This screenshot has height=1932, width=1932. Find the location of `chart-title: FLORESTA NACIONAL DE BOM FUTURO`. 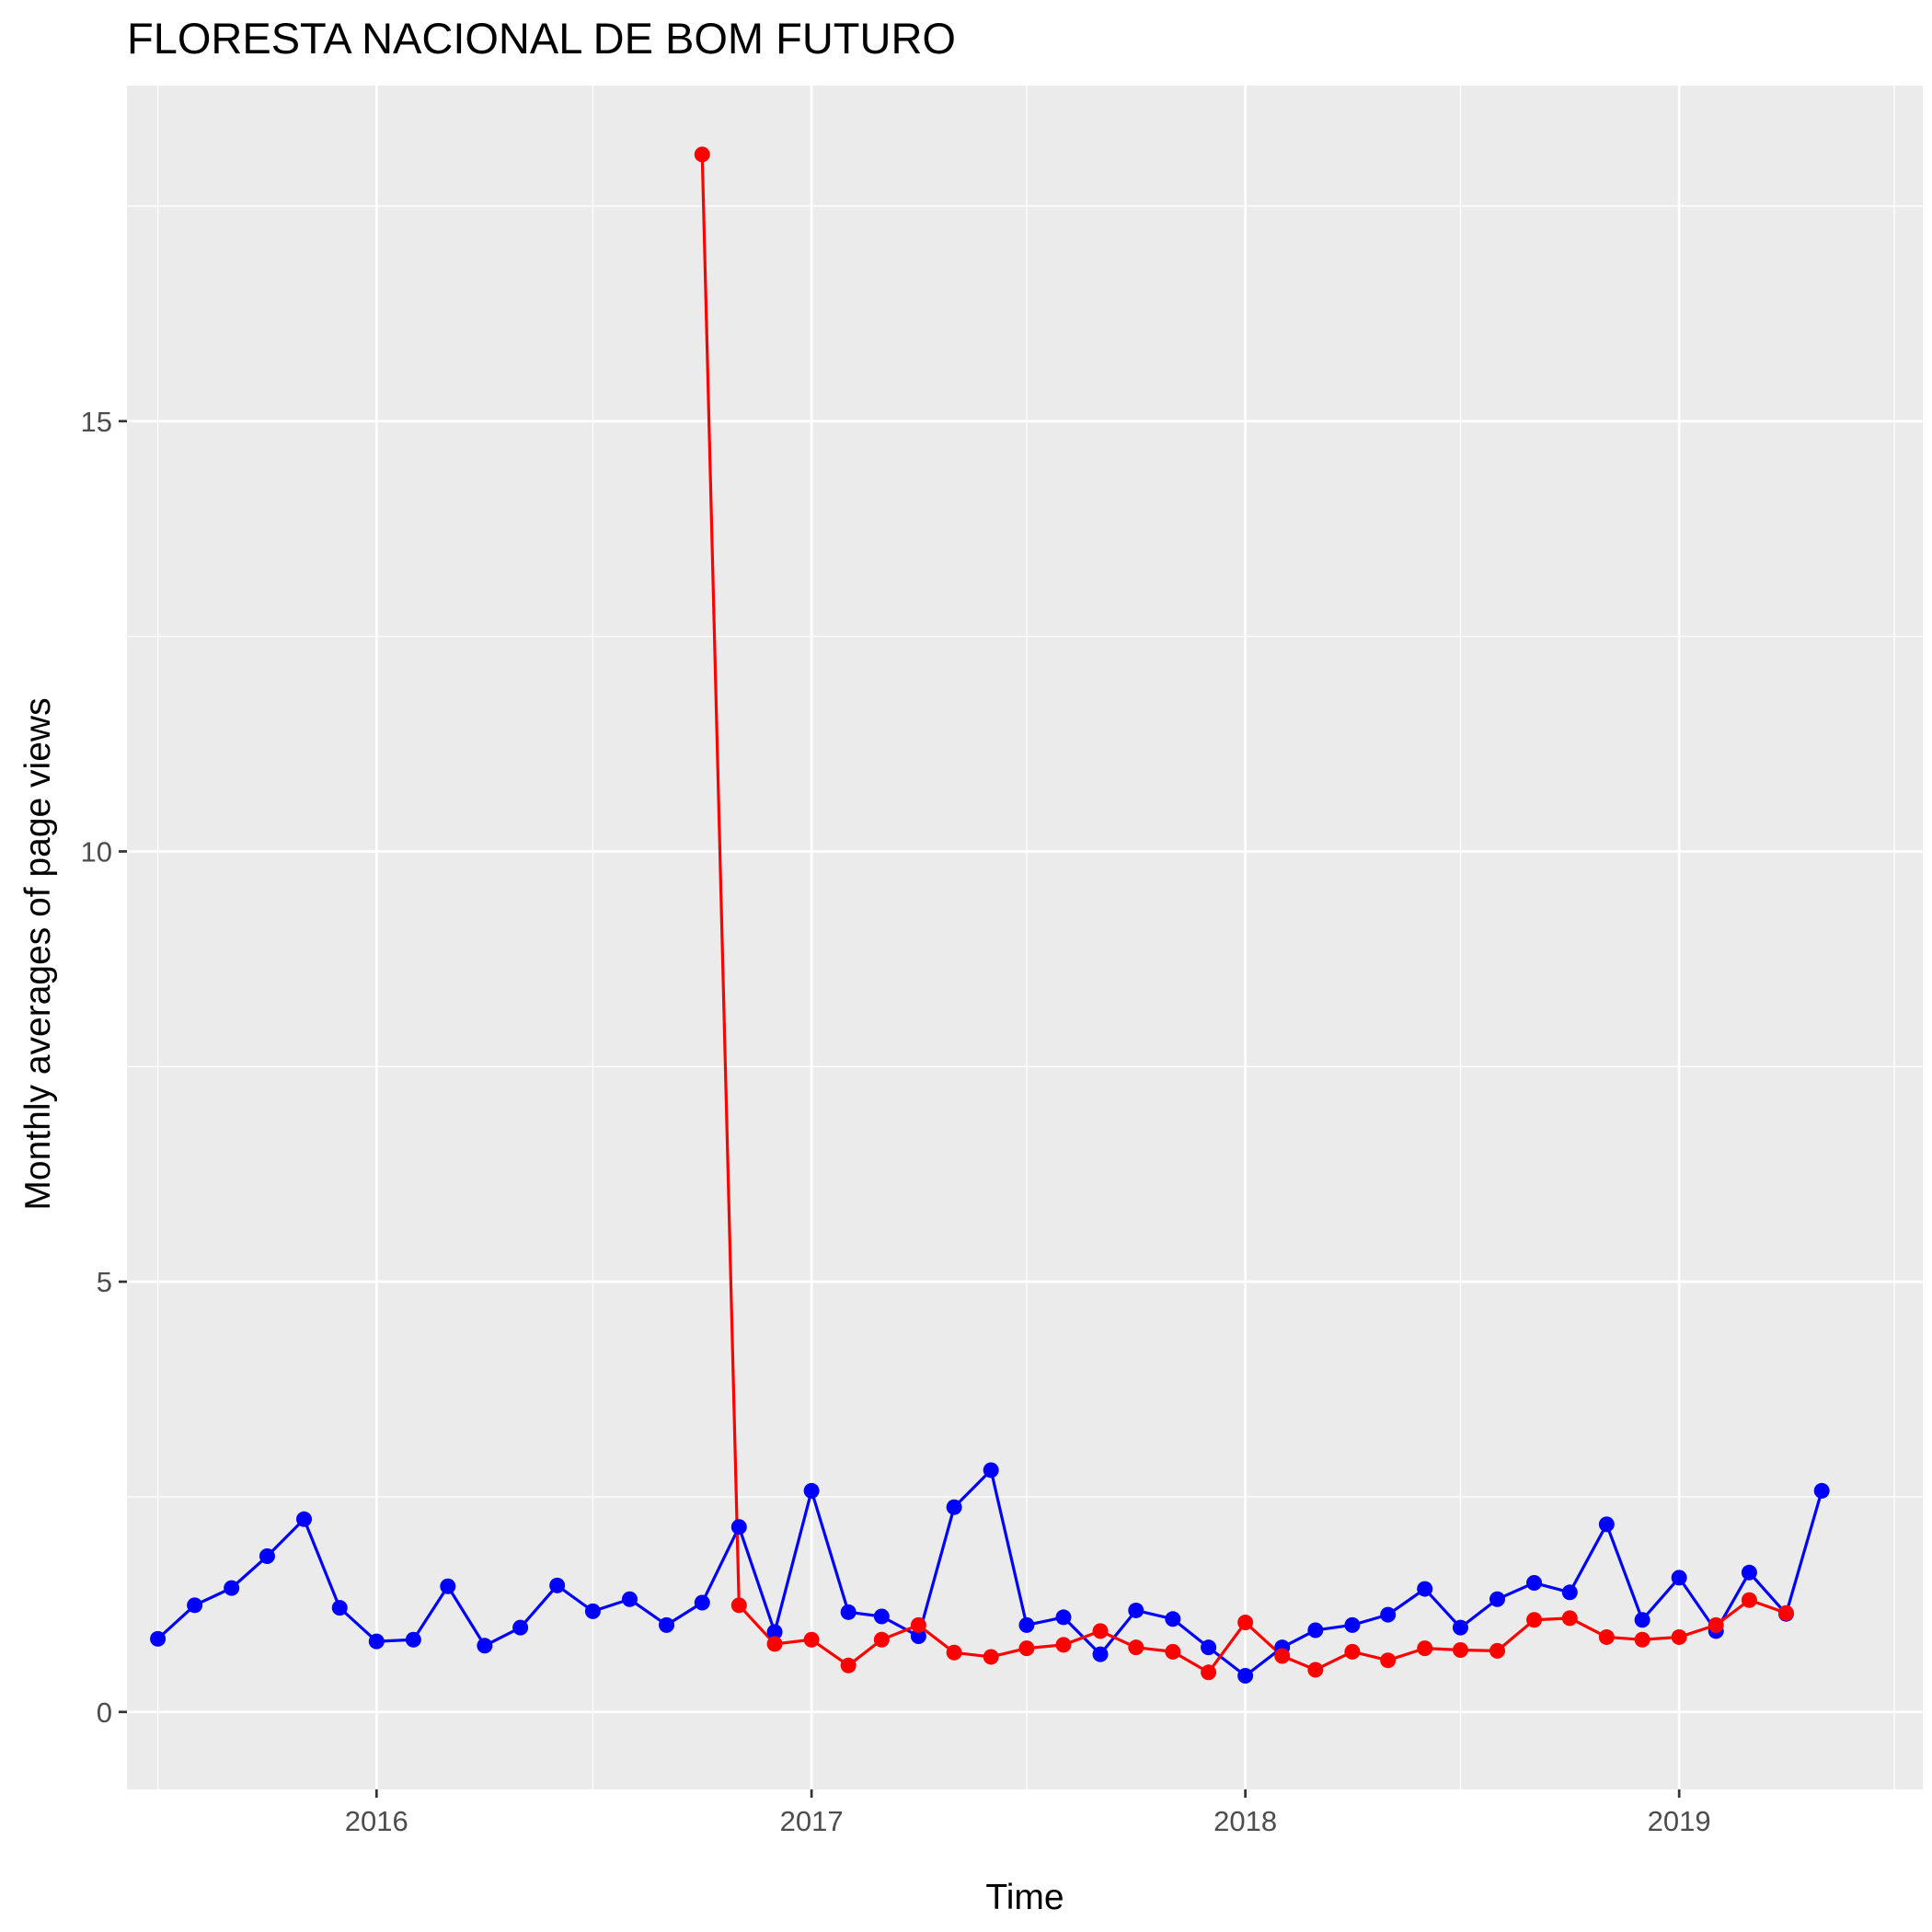

chart-title: FLORESTA NACIONAL DE BOM FUTURO is located at coordinates (541, 38).